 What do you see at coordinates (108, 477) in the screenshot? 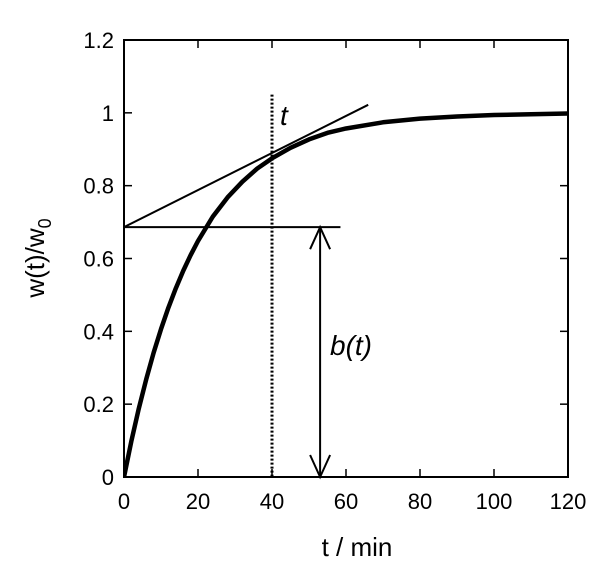
I see `y-tick-label: 0` at bounding box center [108, 477].